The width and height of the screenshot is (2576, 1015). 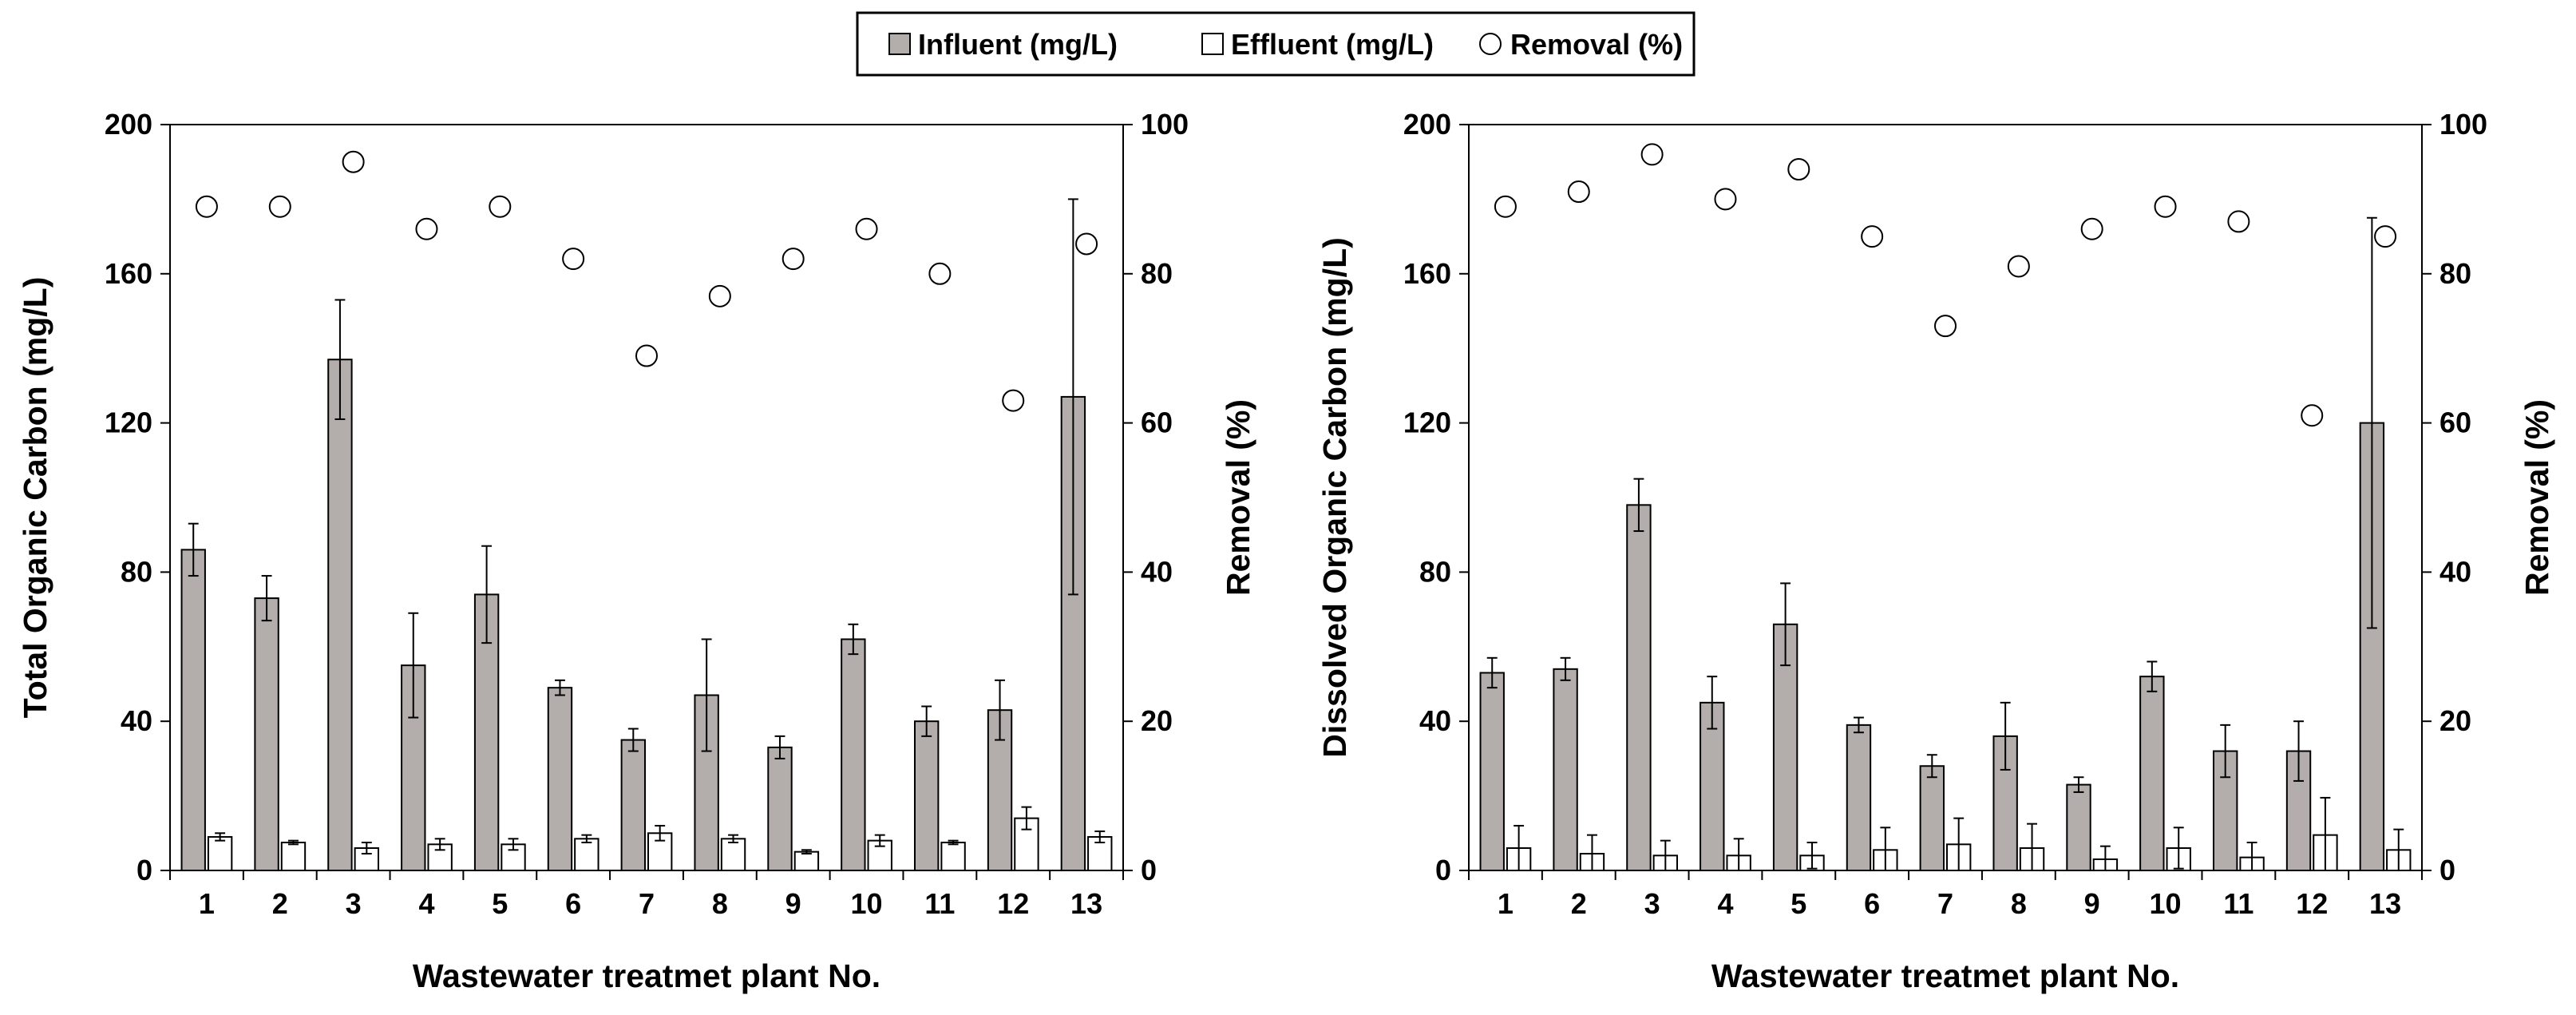 What do you see at coordinates (2537, 498) in the screenshot?
I see `doc-y2-axis-label: Removal (%)` at bounding box center [2537, 498].